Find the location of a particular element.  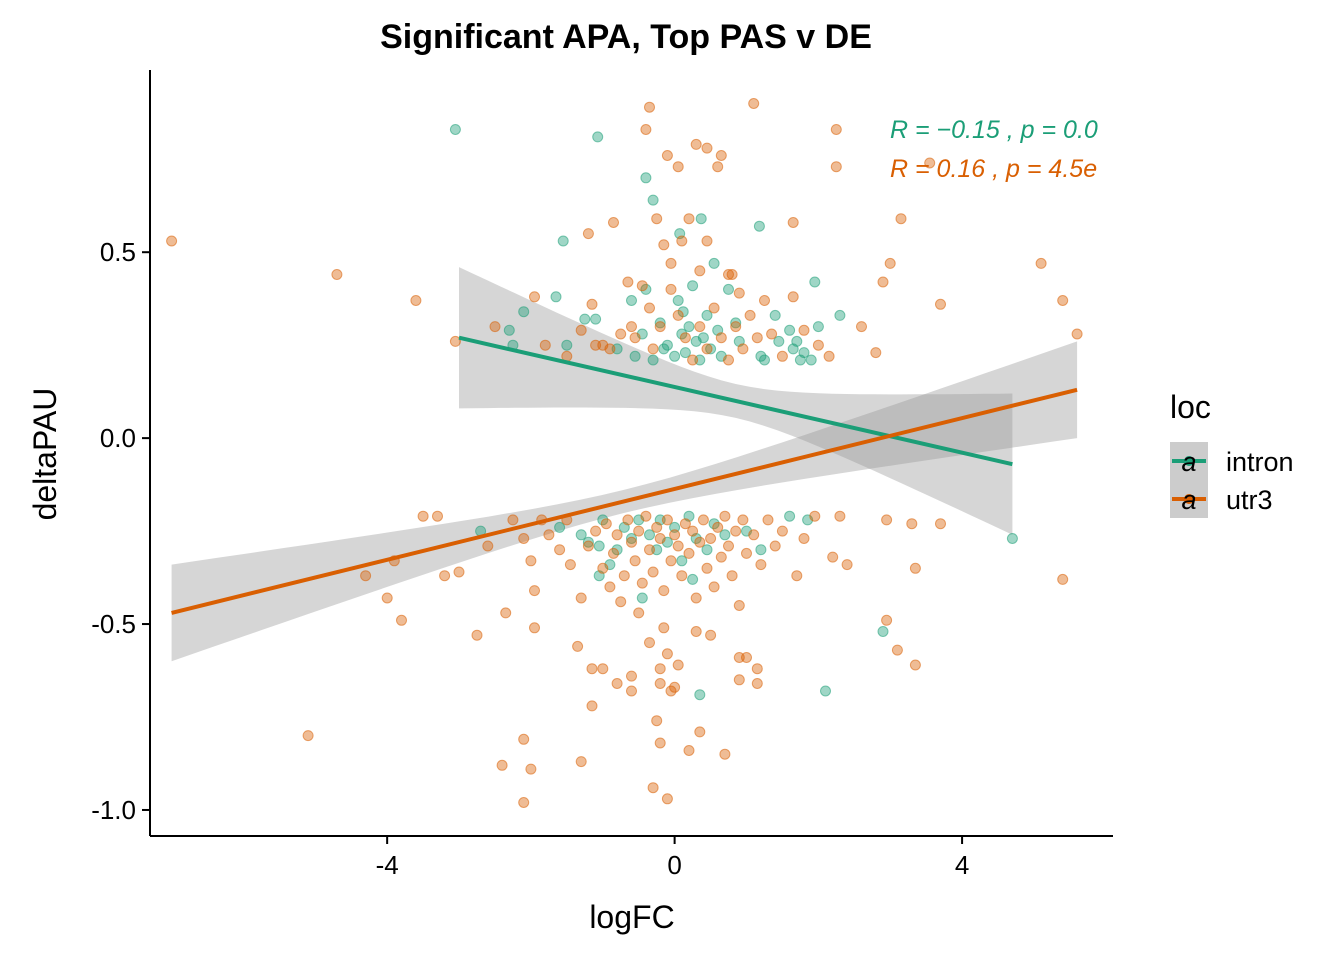

y-axis-label: deltaPAU is located at coordinates (45, 454).